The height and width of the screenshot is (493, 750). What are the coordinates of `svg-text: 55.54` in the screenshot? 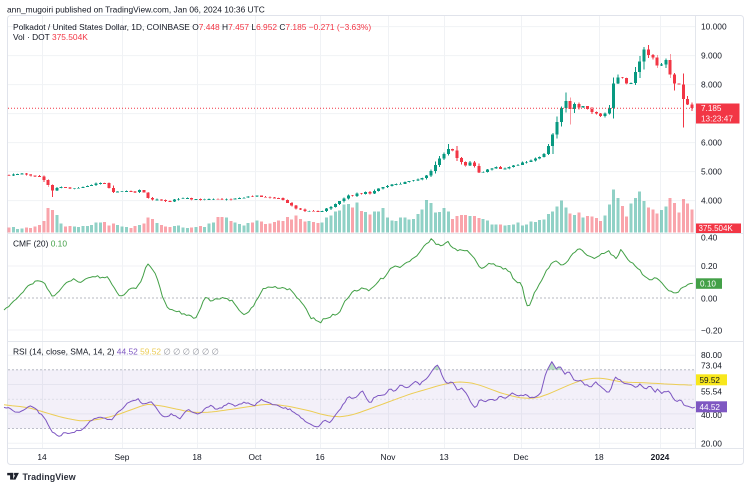 It's located at (711, 392).